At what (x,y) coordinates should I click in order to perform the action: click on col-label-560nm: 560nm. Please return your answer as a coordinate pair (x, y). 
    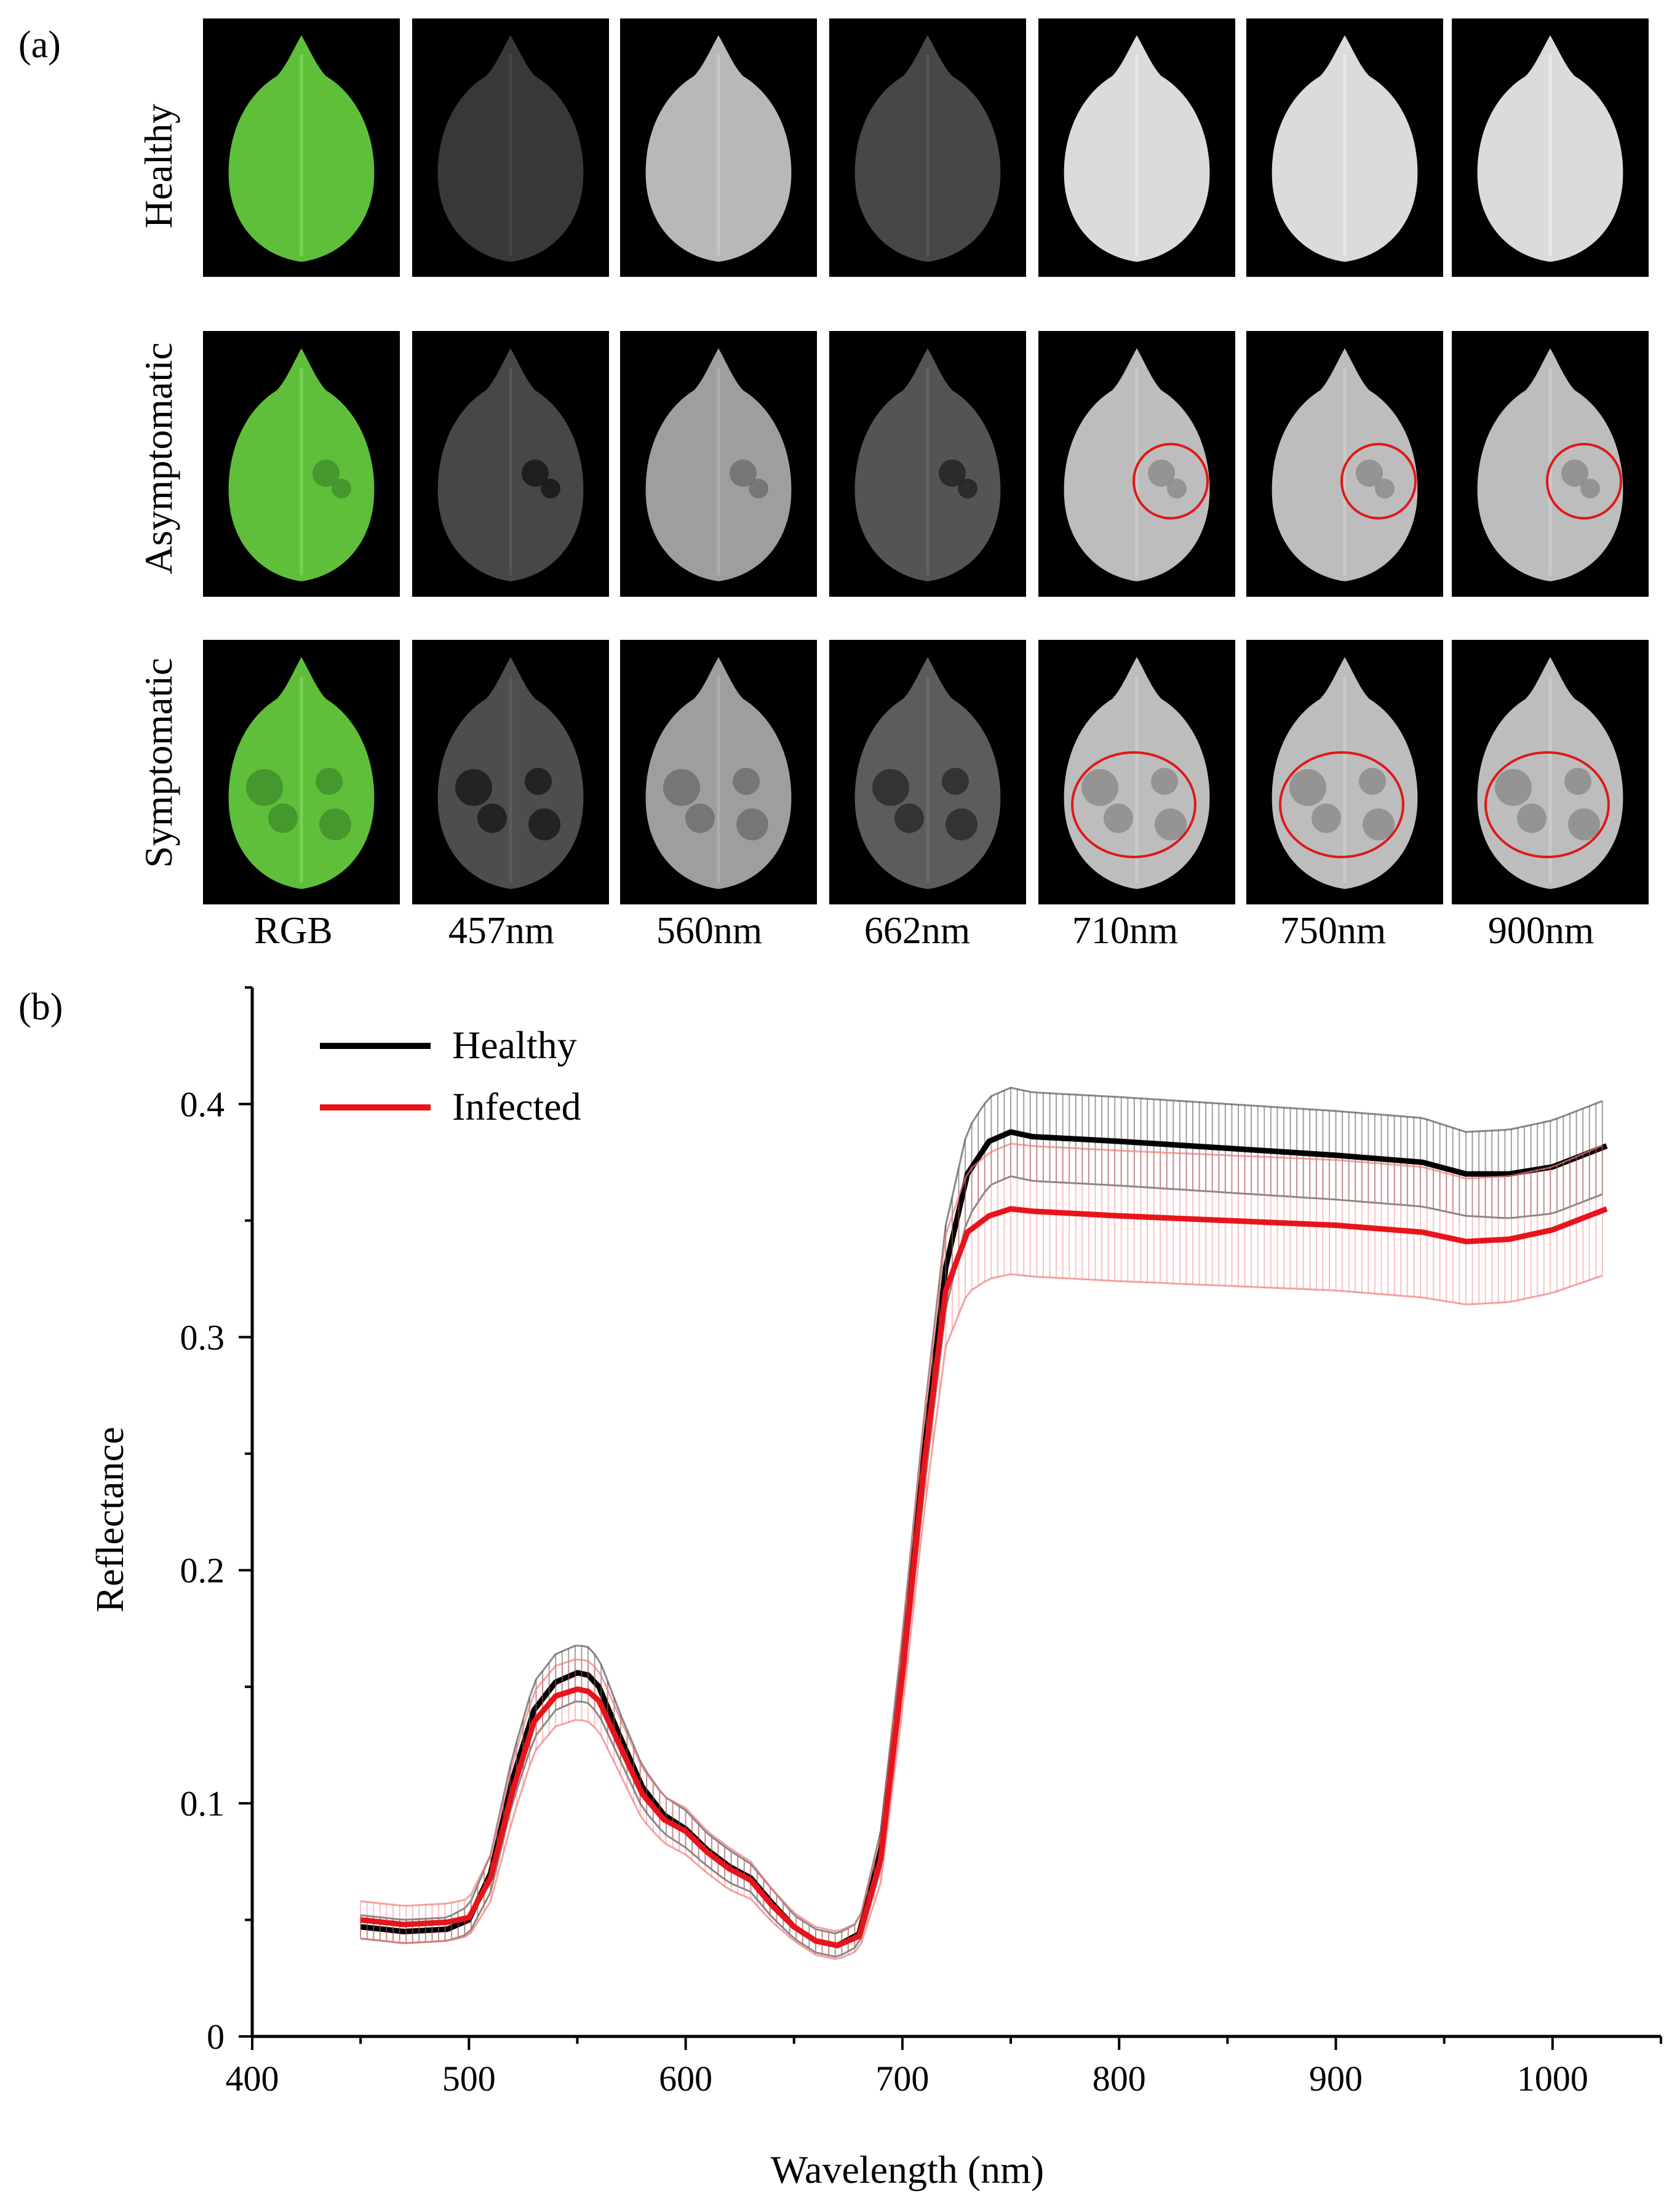
    Looking at the image, I should click on (709, 931).